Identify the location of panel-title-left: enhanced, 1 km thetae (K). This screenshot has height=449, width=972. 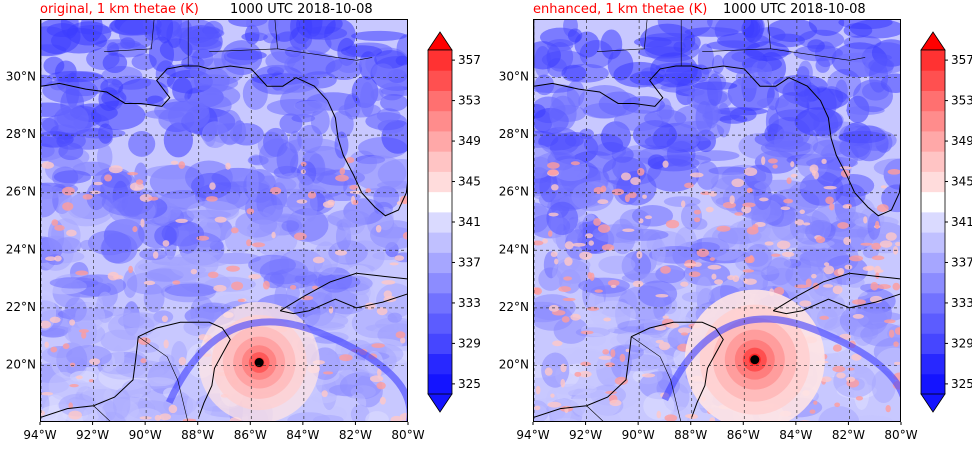
(620, 9).